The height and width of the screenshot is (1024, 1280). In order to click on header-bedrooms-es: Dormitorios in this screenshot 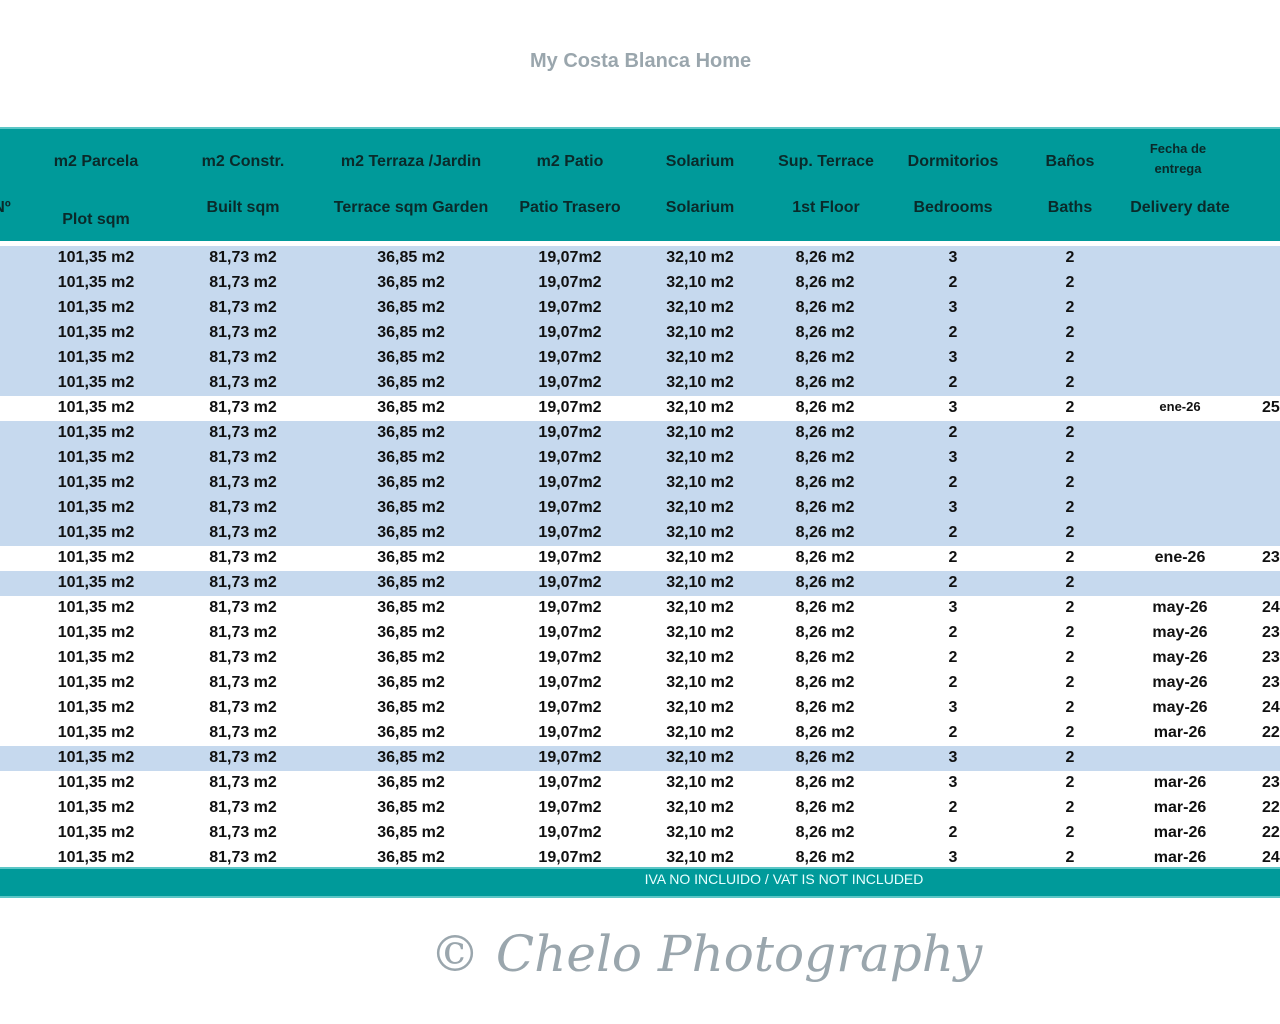, I will do `click(953, 161)`.